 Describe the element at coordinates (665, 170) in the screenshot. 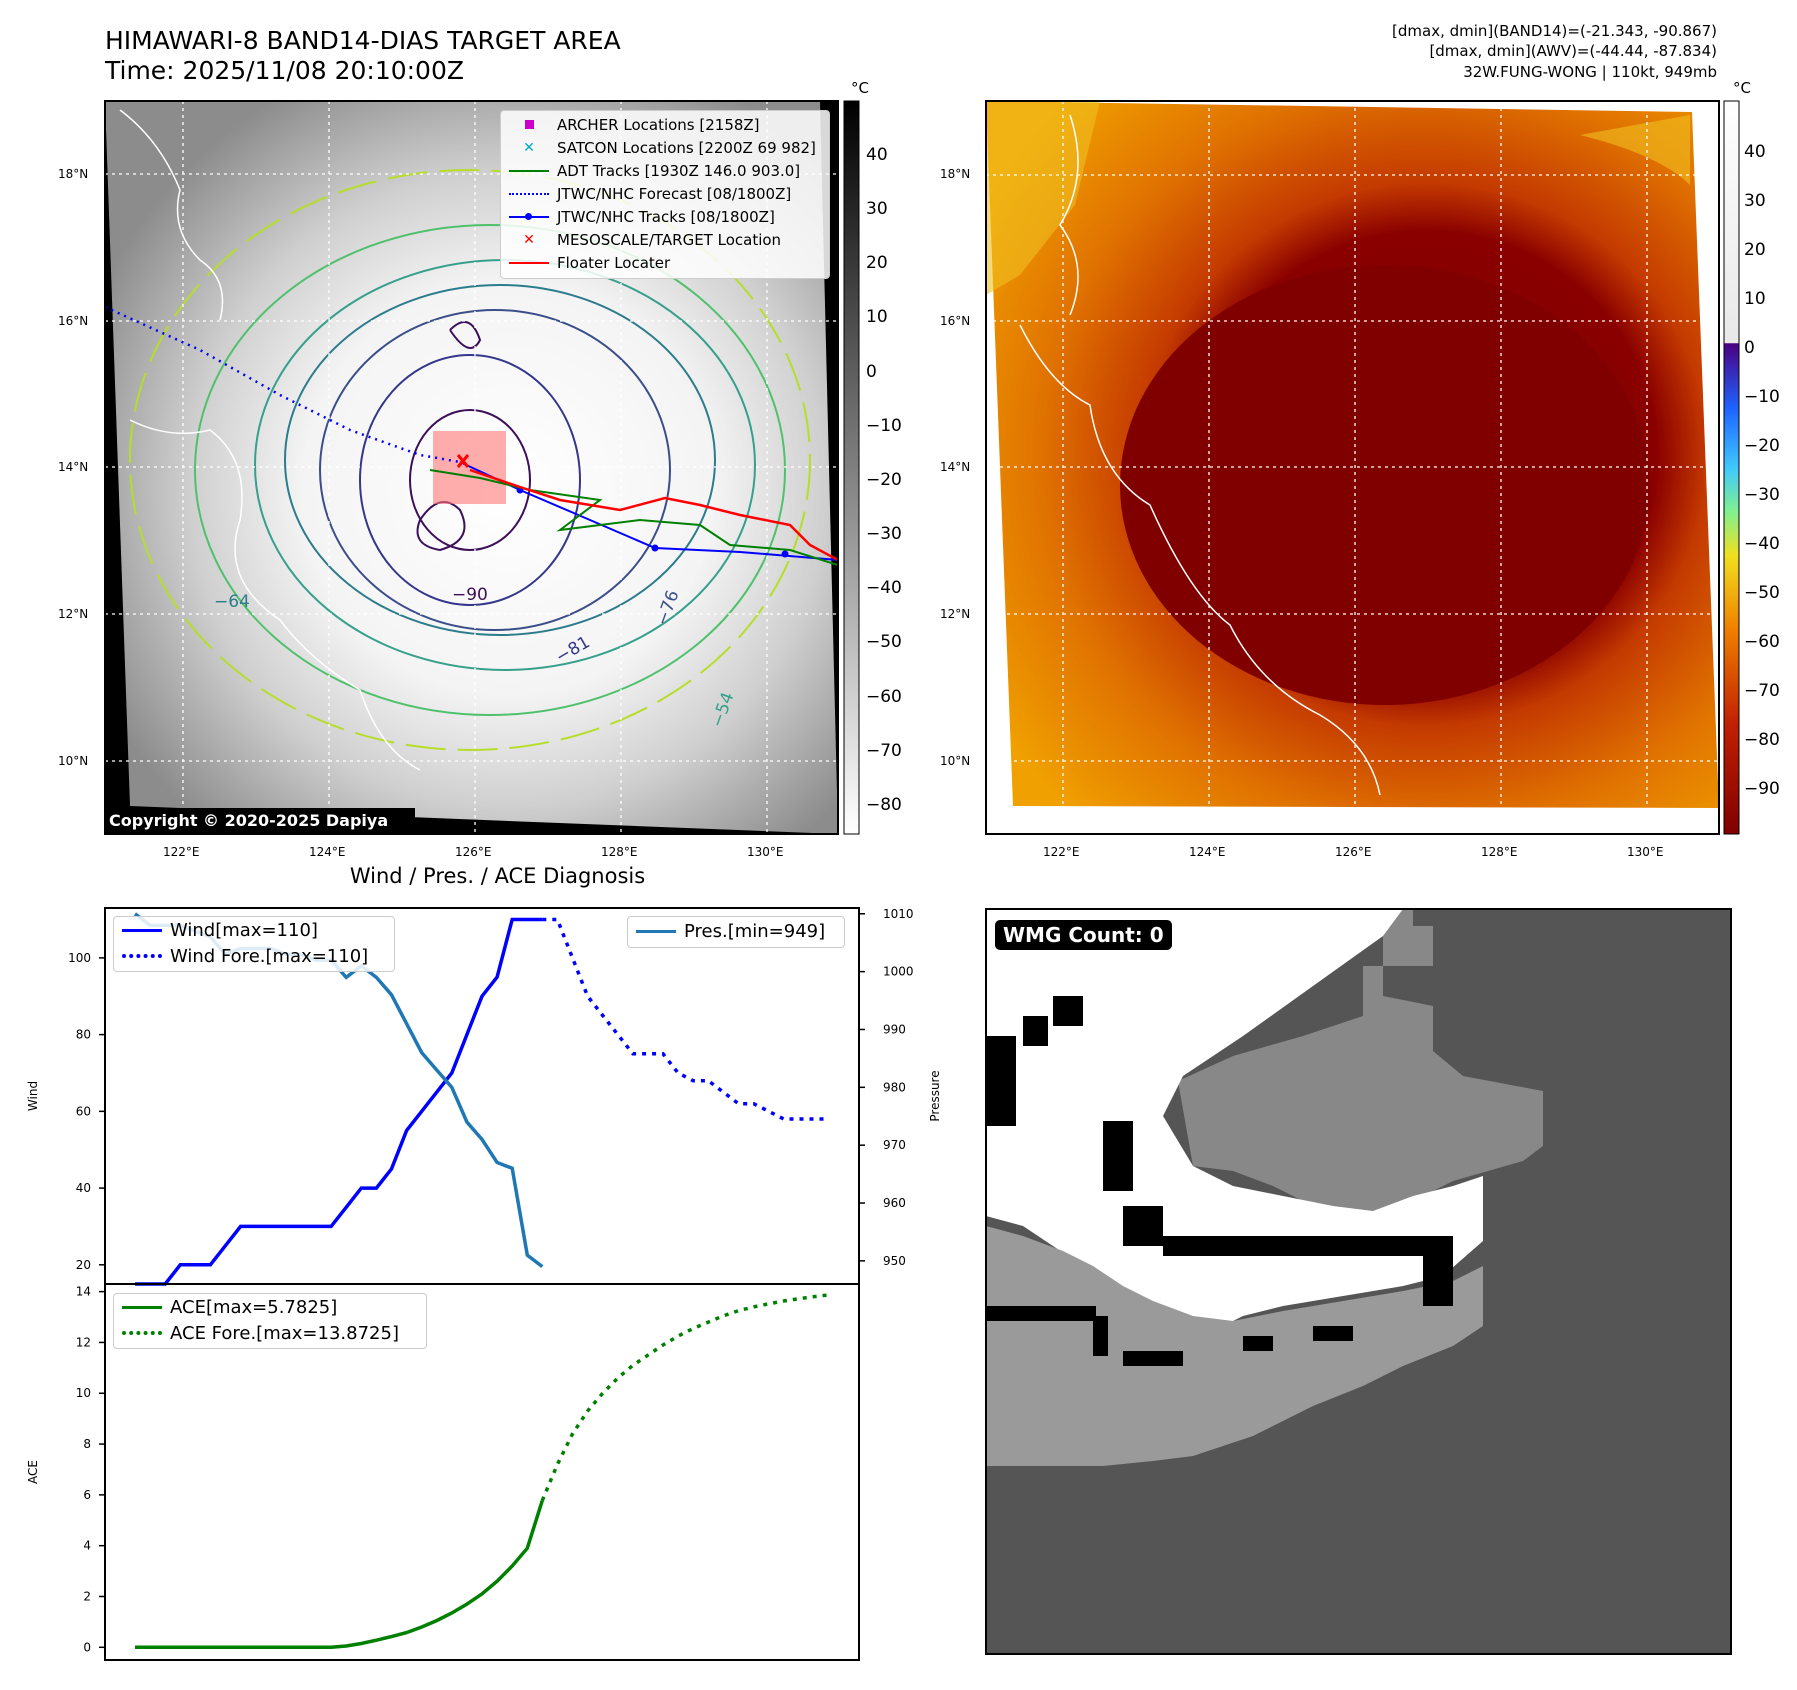

I see `legend-item: ADT Tracks [1930Z 146.0 903.0]` at that location.